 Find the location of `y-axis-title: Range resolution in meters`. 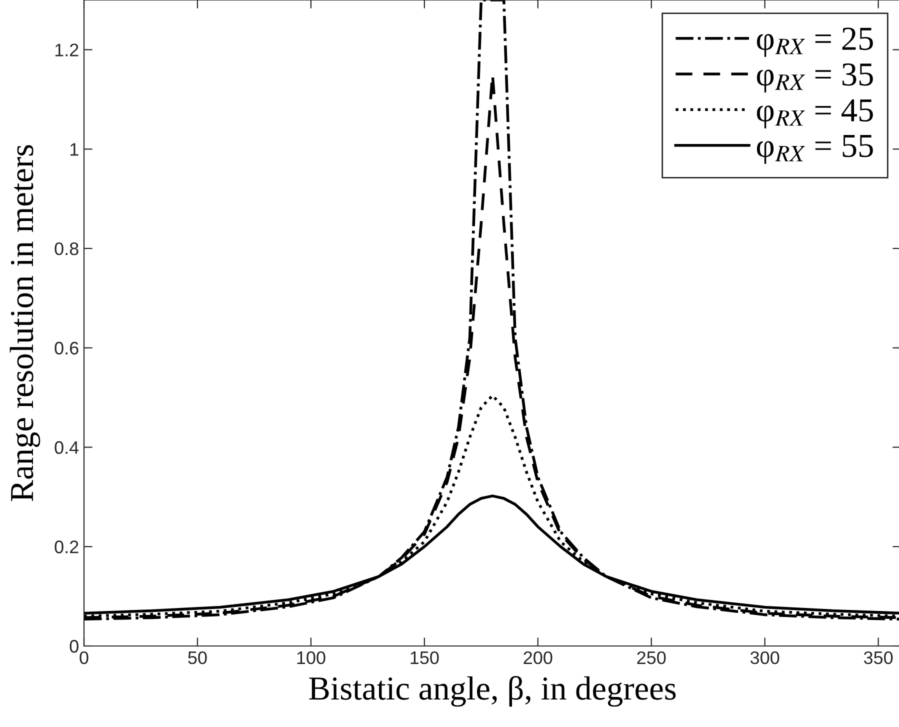

y-axis-title: Range resolution in meters is located at coordinates (25, 323).